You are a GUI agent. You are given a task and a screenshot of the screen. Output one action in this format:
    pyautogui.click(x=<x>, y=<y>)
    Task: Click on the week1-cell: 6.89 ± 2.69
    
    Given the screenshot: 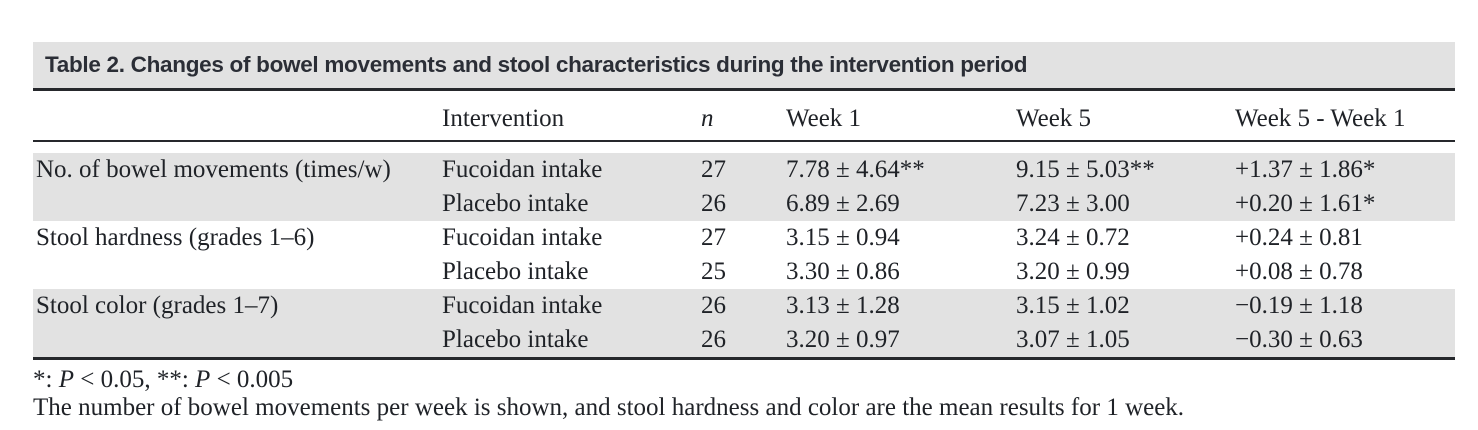 What is the action you would take?
    pyautogui.click(x=843, y=203)
    